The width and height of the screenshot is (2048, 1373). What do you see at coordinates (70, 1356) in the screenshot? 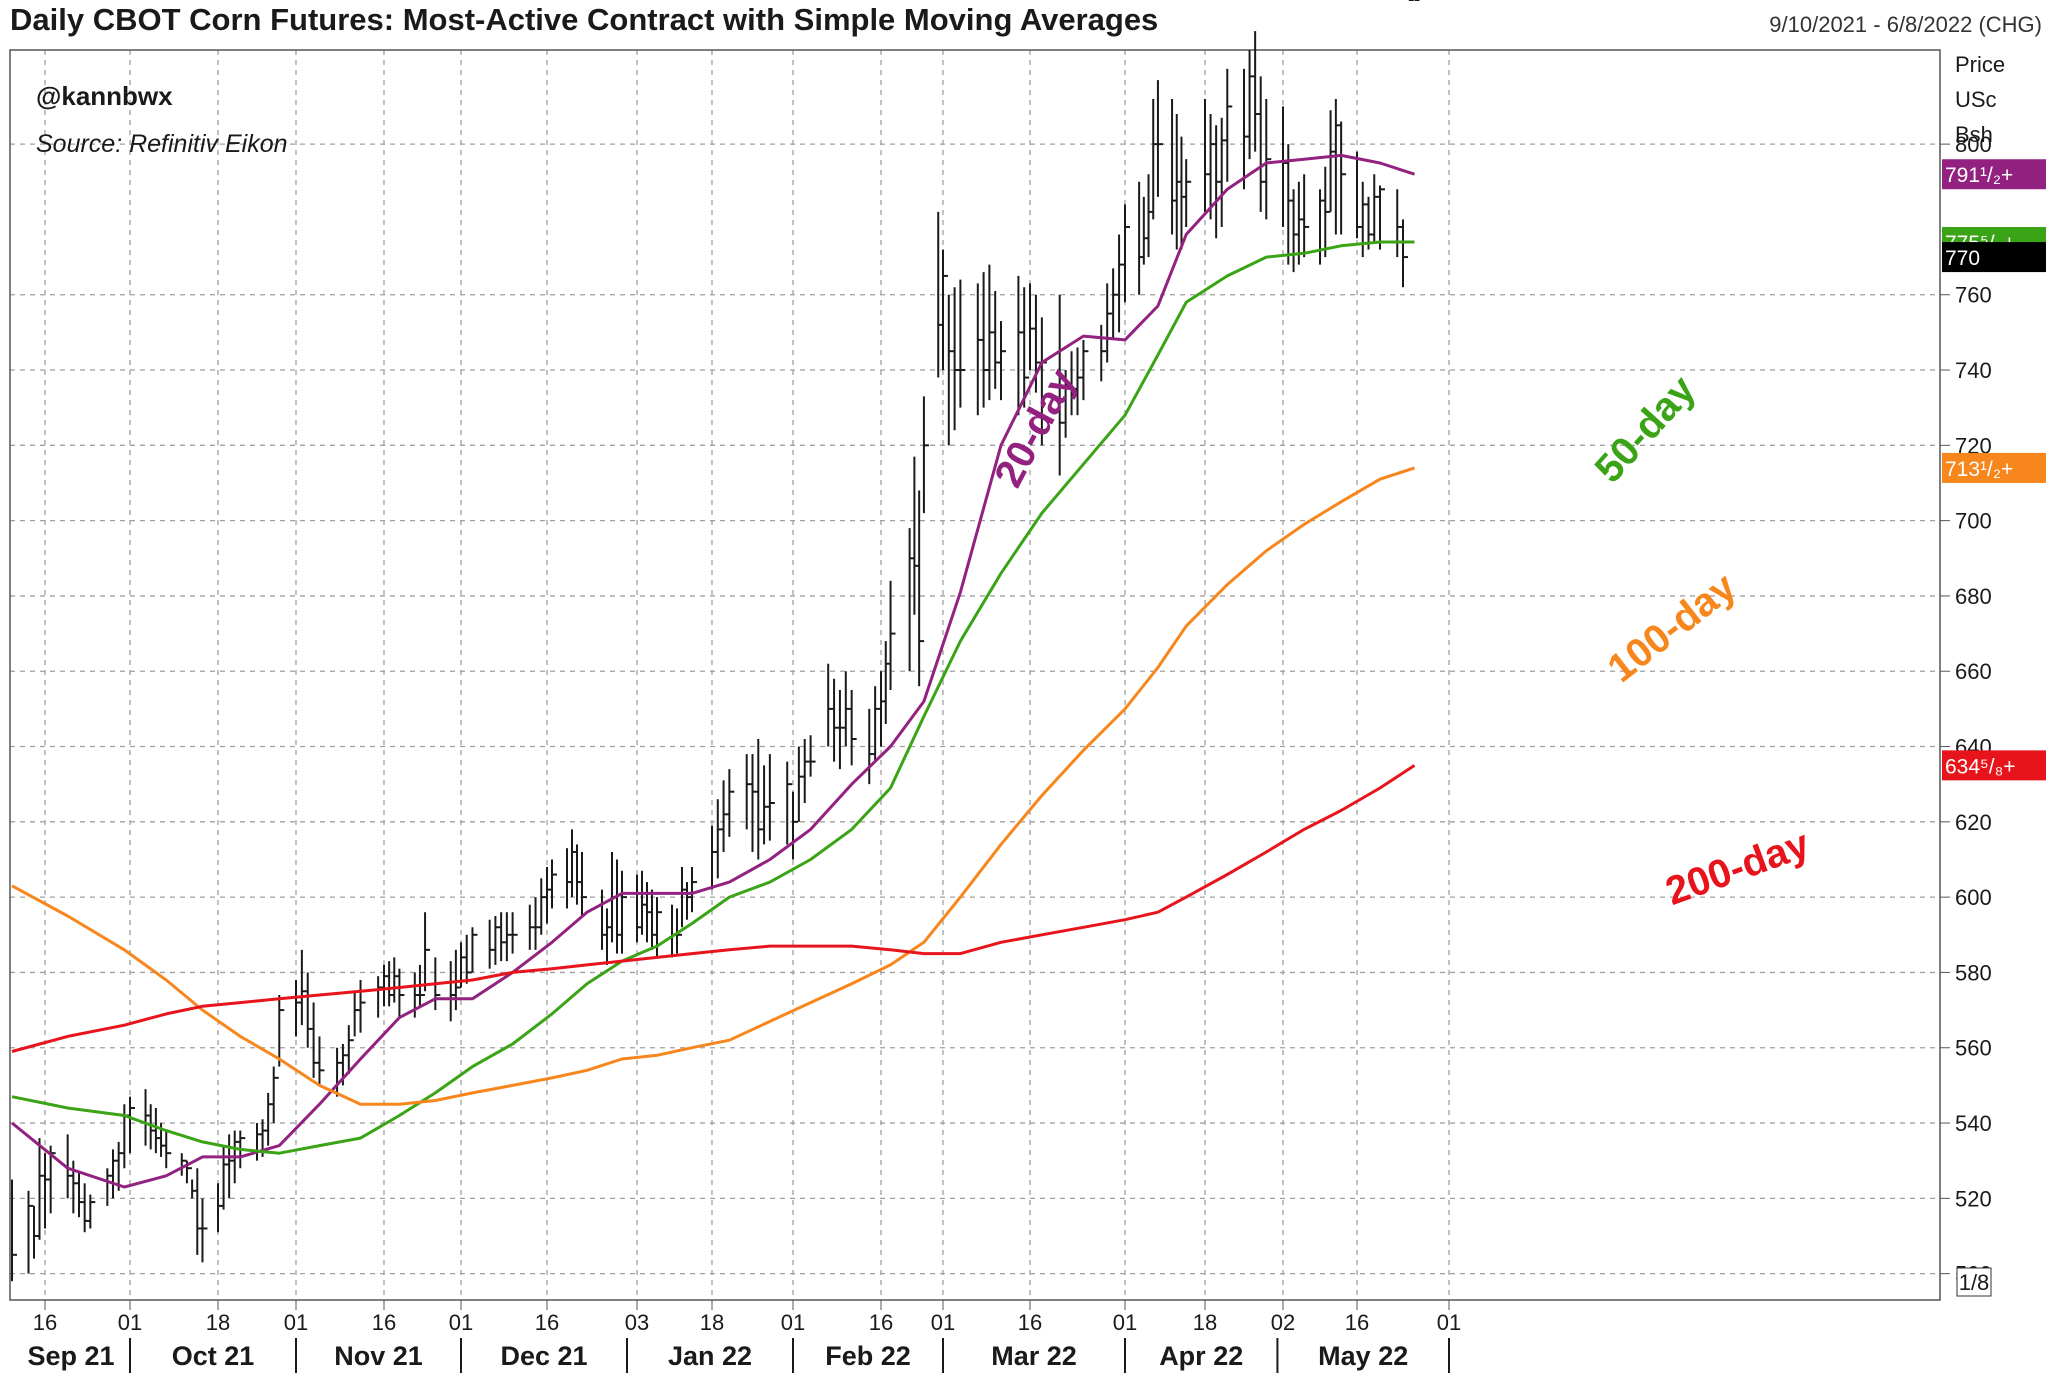
I see `x-month-label: Sep 21` at bounding box center [70, 1356].